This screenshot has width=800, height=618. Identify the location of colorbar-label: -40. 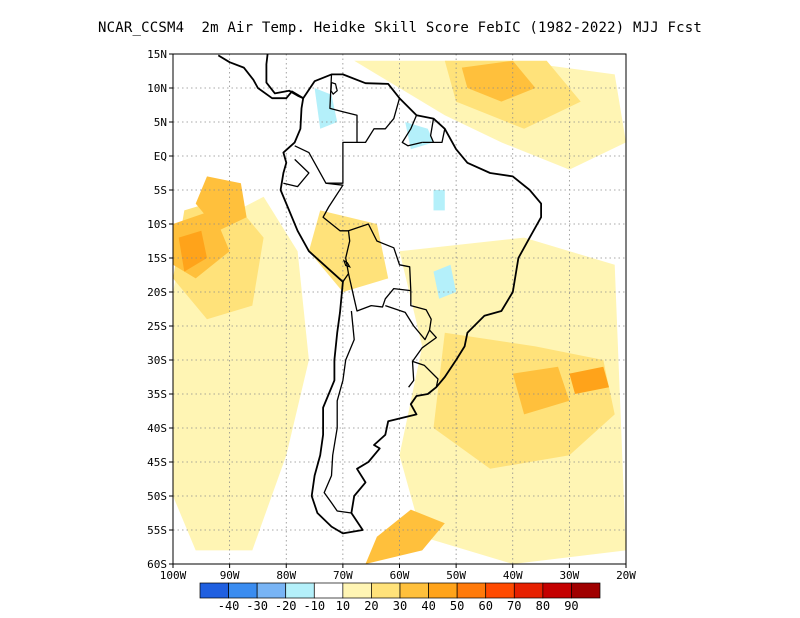
(229, 606).